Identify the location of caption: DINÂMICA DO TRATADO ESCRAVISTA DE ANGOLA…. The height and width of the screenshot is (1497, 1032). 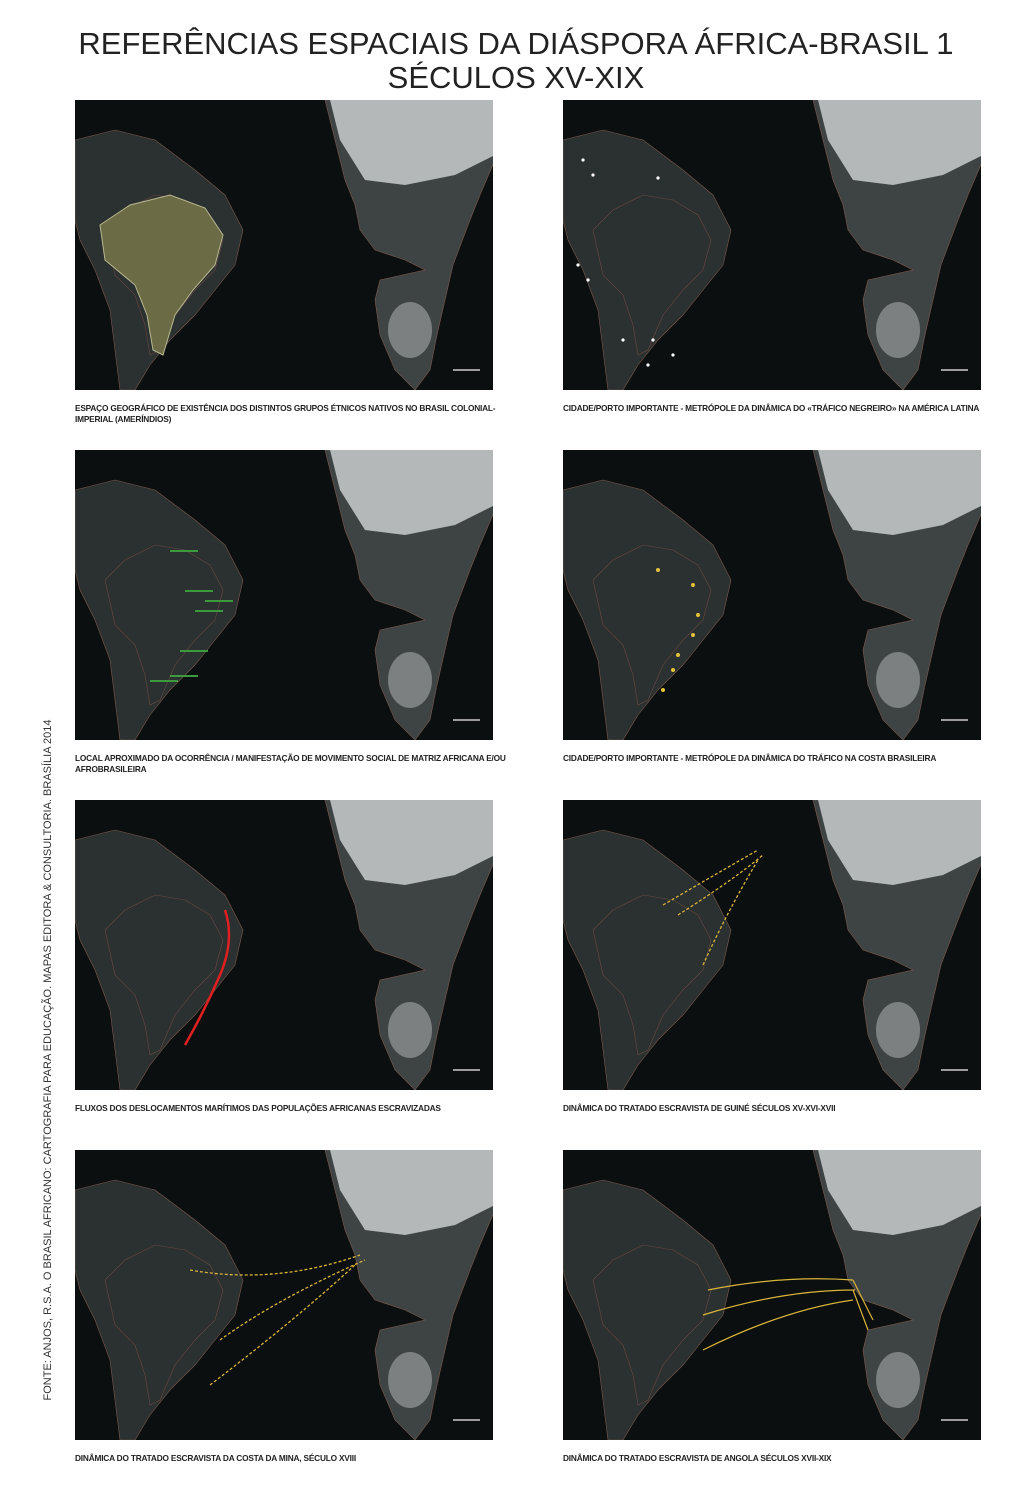
(697, 1458).